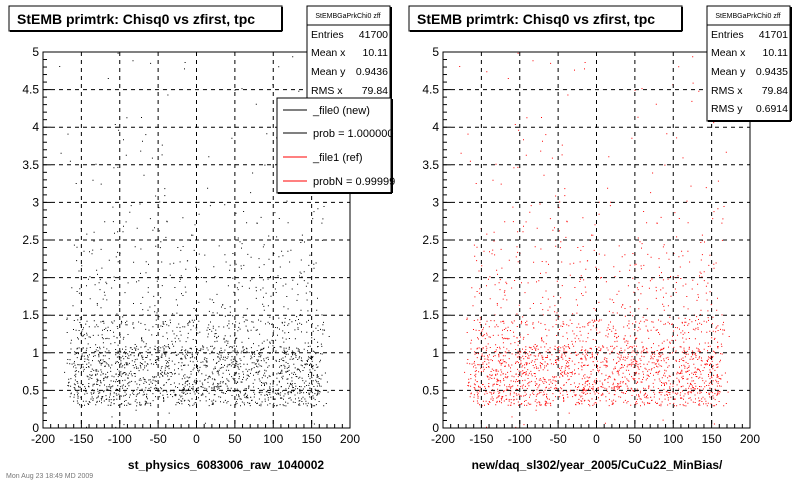 Image resolution: width=800 pixels, height=480 pixels. What do you see at coordinates (747, 16) in the screenshot?
I see `right-stats-name: StEMBGaPrkChi0 zff` at bounding box center [747, 16].